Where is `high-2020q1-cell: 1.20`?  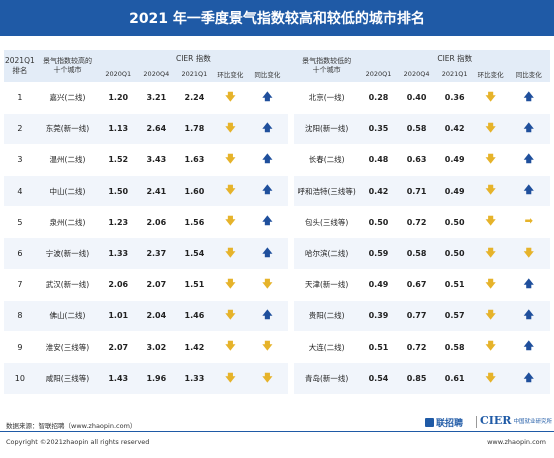 high-2020q1-cell: 1.20 is located at coordinates (118, 97).